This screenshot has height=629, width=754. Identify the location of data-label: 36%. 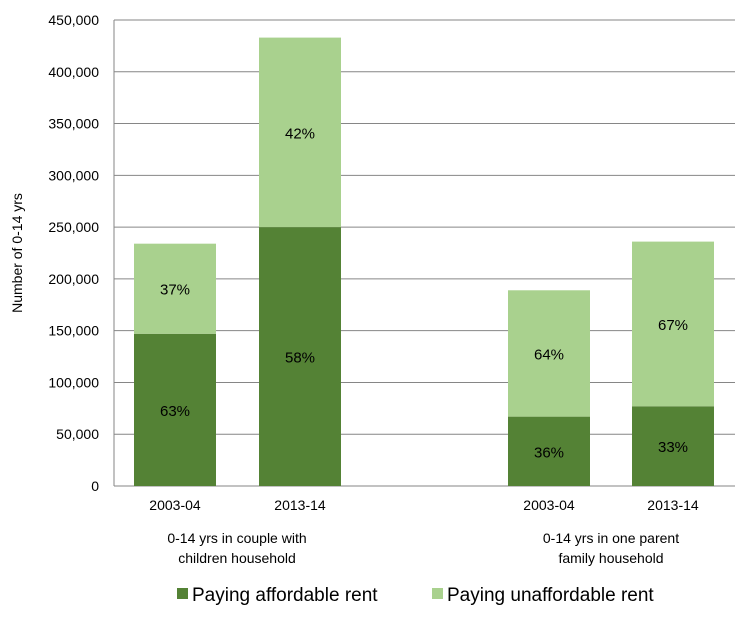
(549, 452).